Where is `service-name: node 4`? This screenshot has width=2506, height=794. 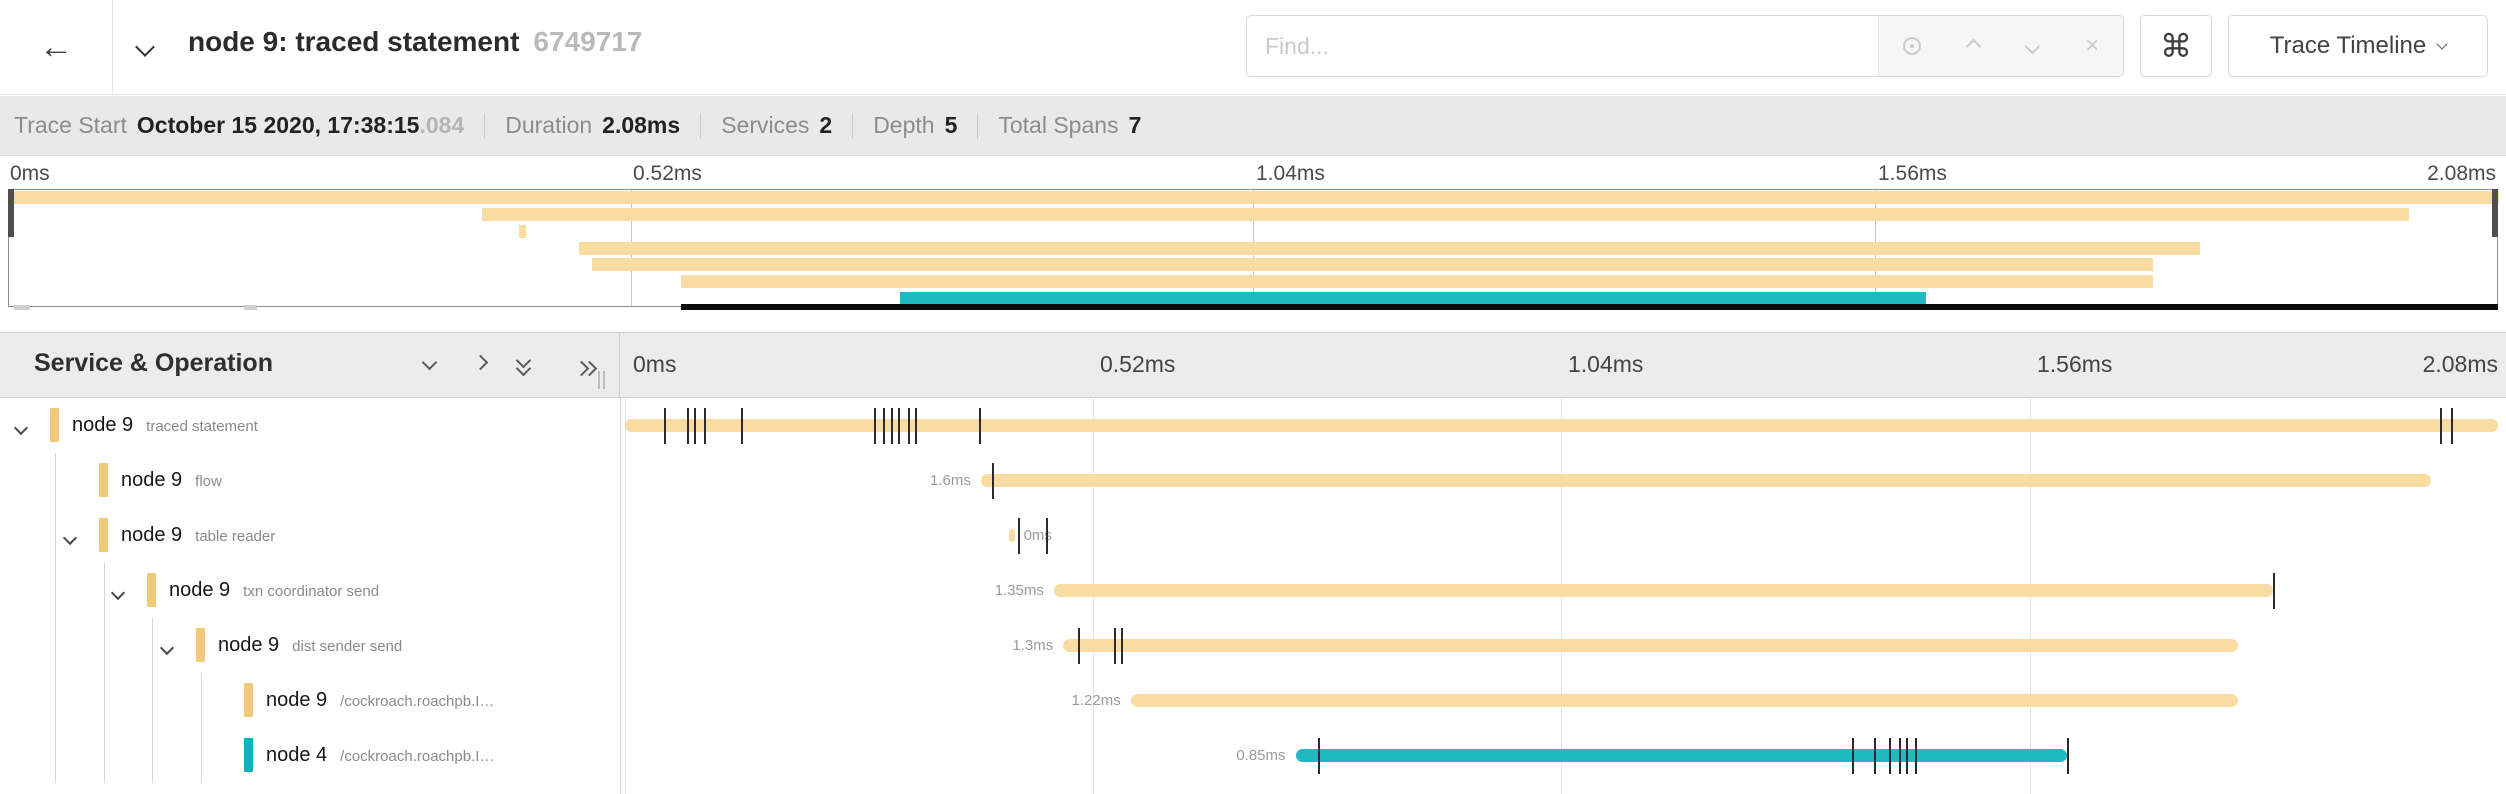 service-name: node 4 is located at coordinates (297, 755).